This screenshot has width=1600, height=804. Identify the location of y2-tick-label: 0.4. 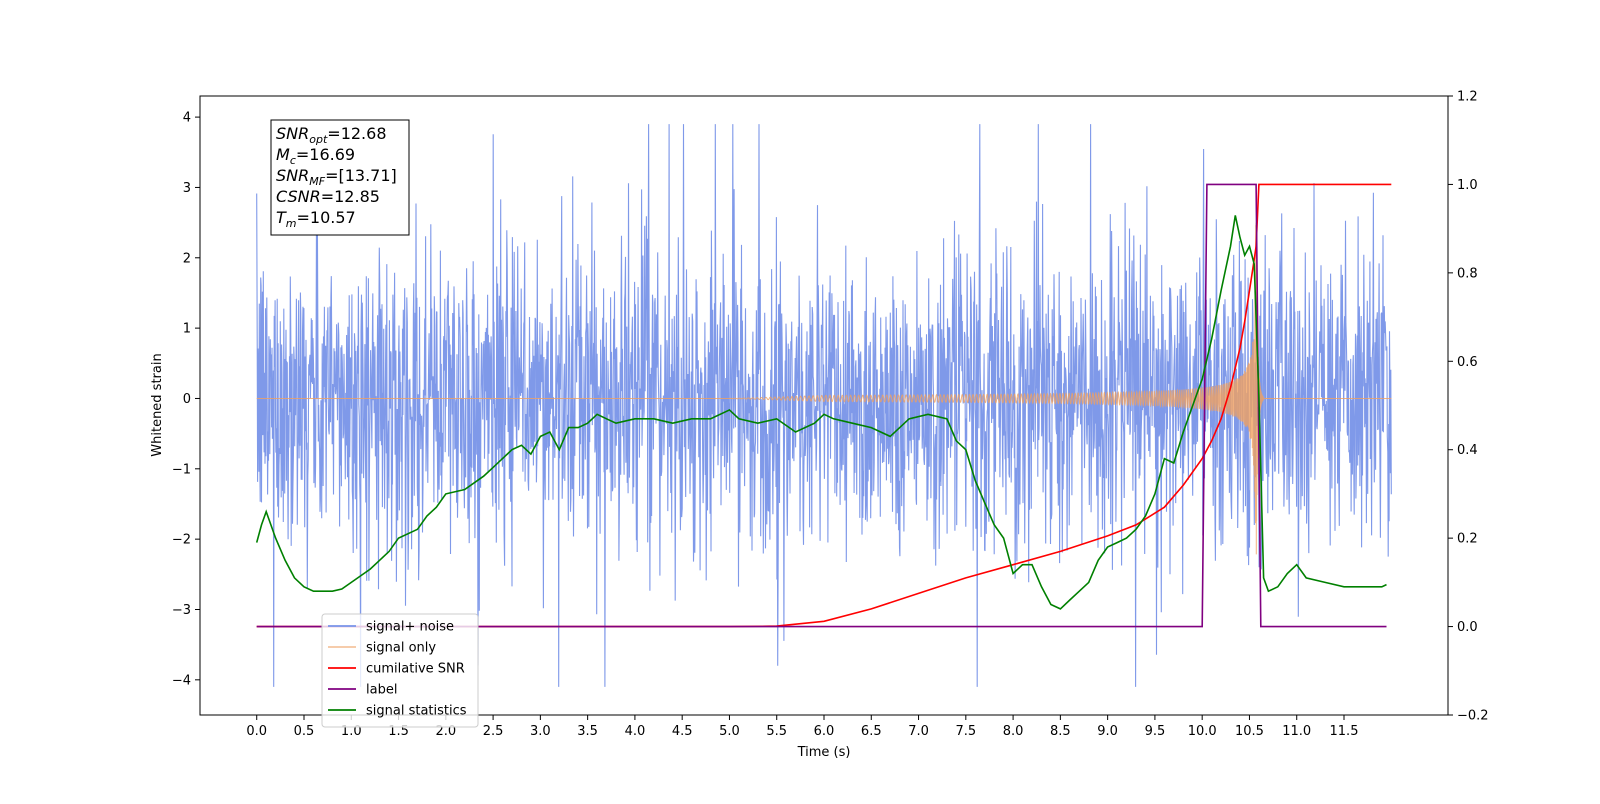
(1467, 450).